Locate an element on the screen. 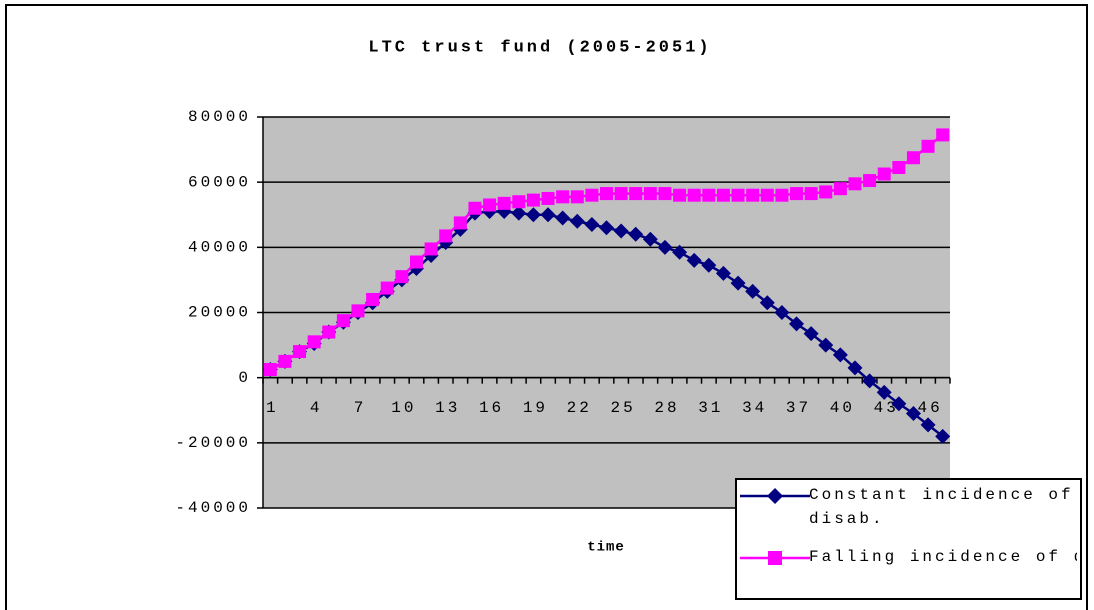 Image resolution: width=1094 pixels, height=610 pixels. x-tick-label: 37 is located at coordinates (798, 408).